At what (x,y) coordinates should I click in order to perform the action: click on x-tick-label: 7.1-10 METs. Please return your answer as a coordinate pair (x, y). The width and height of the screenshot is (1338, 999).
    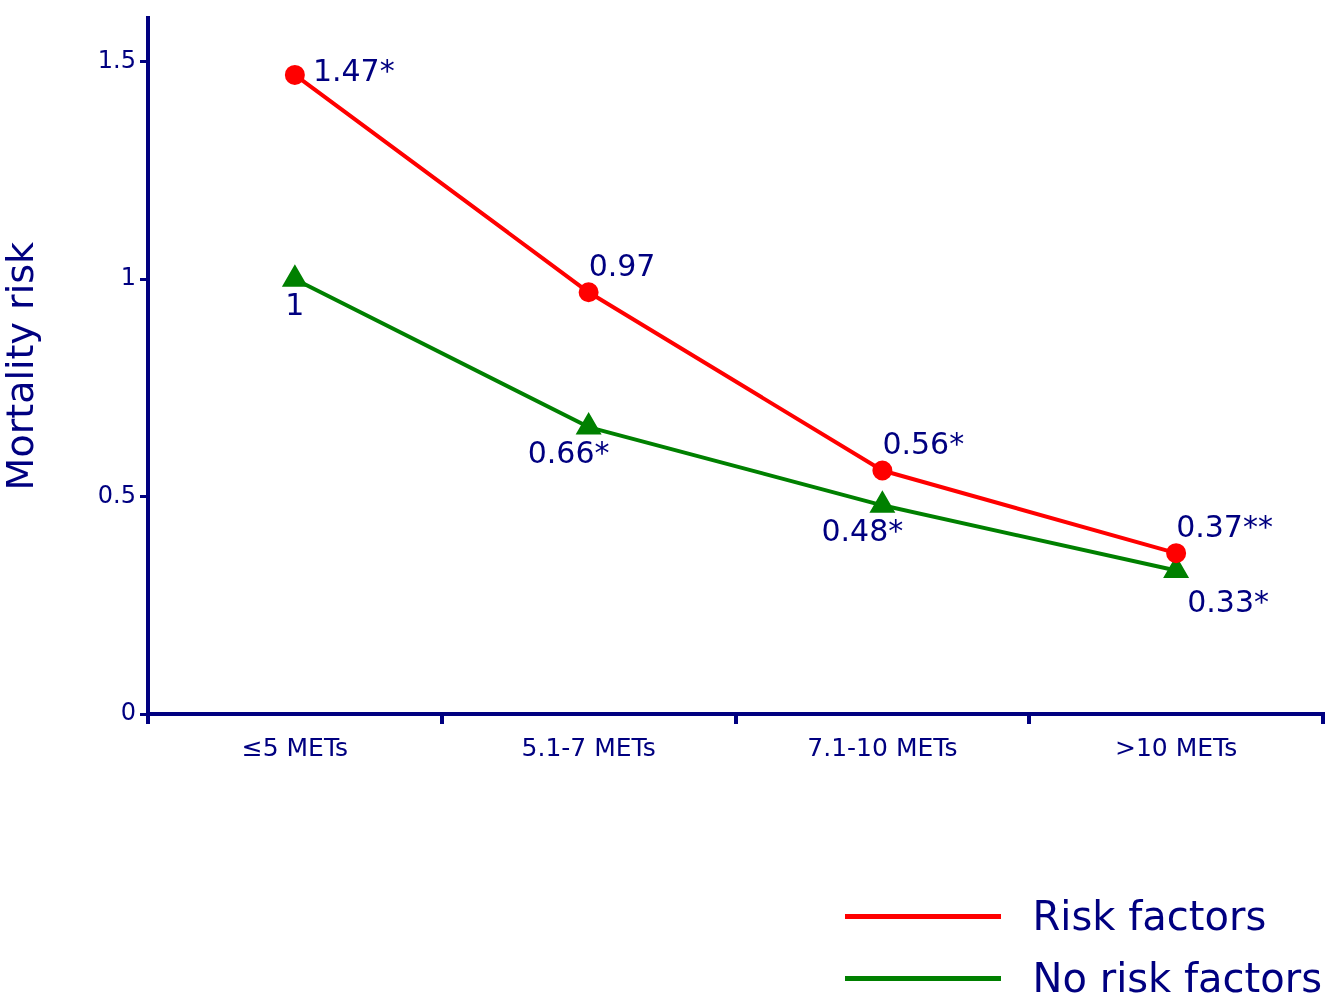
    Looking at the image, I should click on (882, 747).